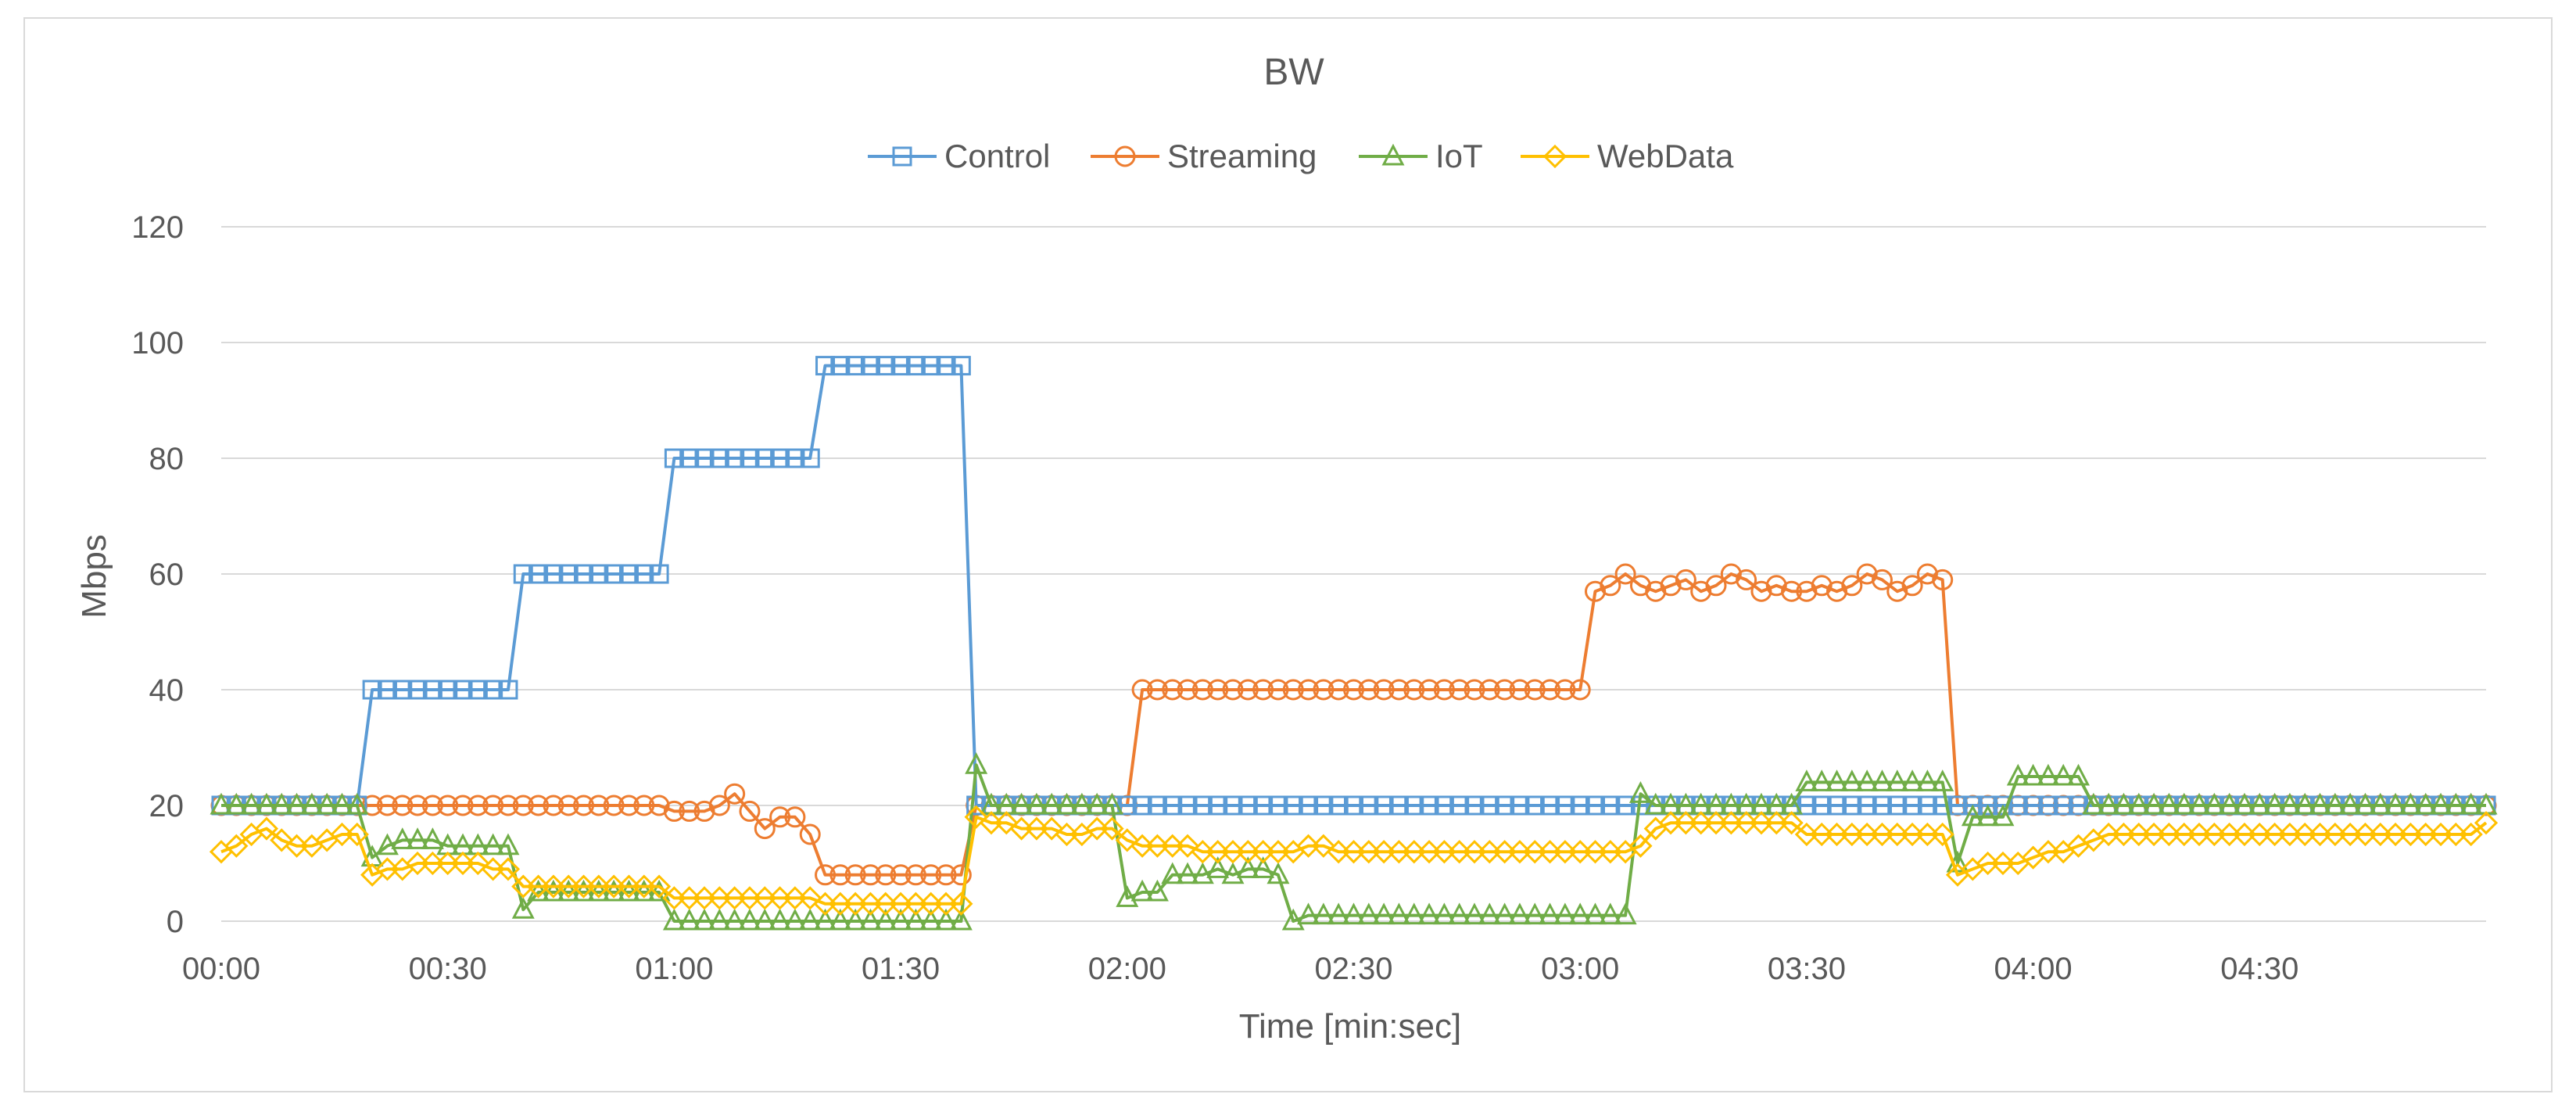 This screenshot has width=2576, height=1112. I want to click on legend-label-control: Control, so click(997, 156).